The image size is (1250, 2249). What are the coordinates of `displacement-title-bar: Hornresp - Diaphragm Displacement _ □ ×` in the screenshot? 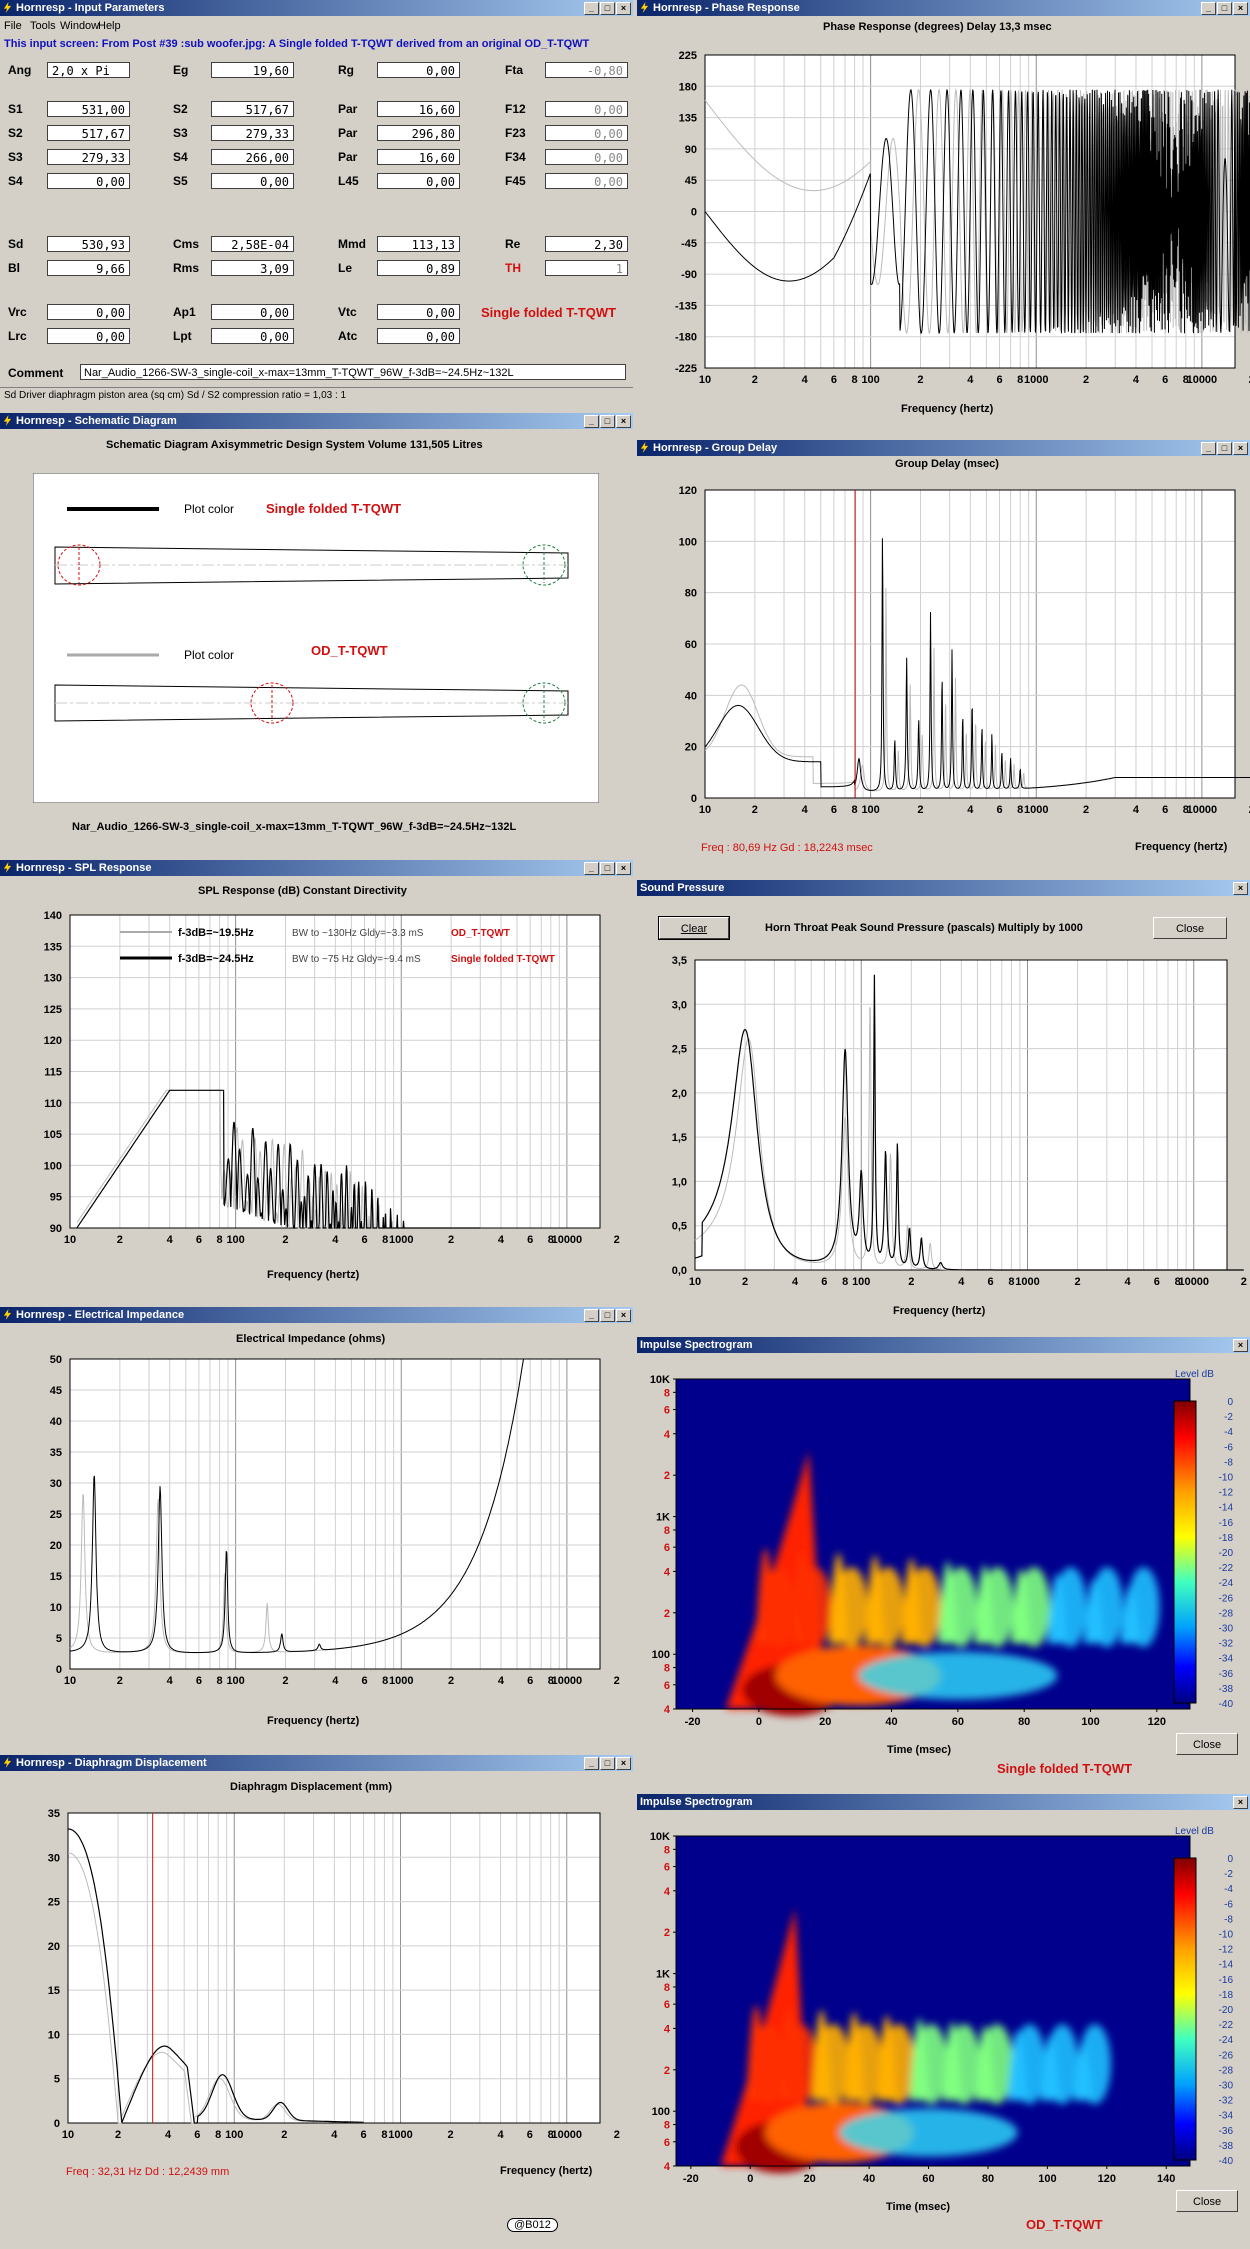 It's located at (316, 1763).